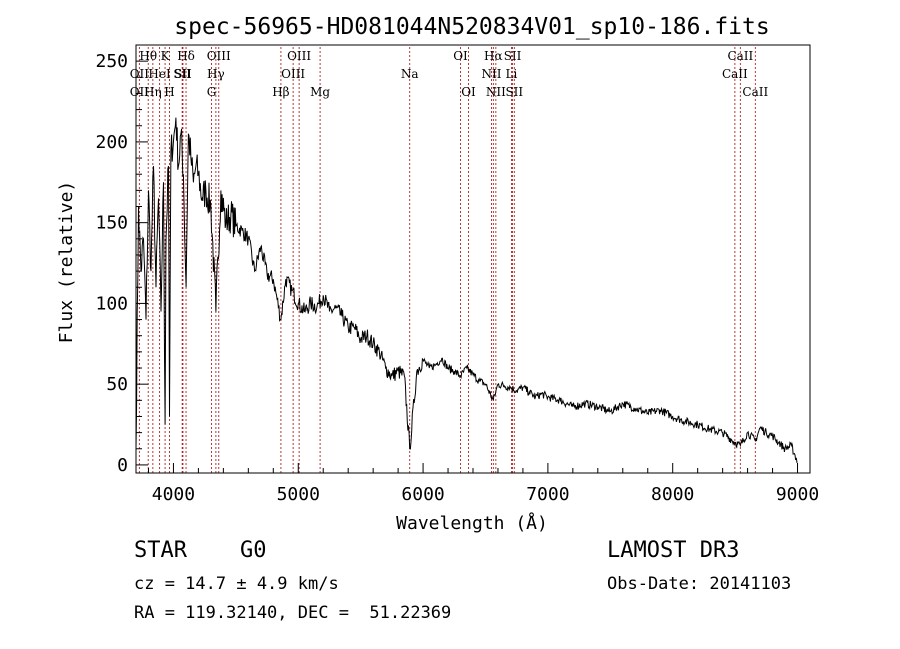 The image size is (900, 649). What do you see at coordinates (111, 61) in the screenshot?
I see `y-tick-label: 250` at bounding box center [111, 61].